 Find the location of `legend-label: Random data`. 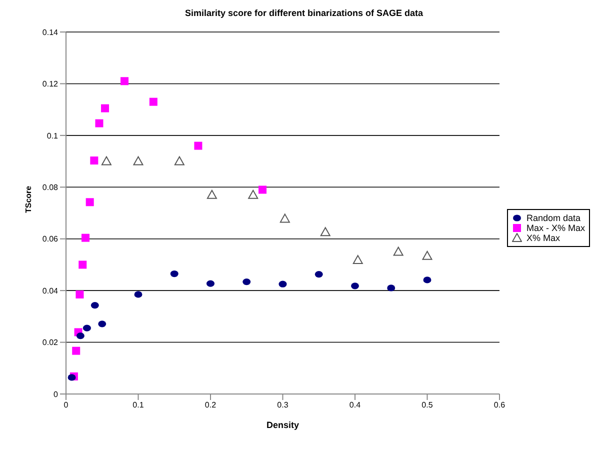

legend-label: Random data is located at coordinates (553, 218).